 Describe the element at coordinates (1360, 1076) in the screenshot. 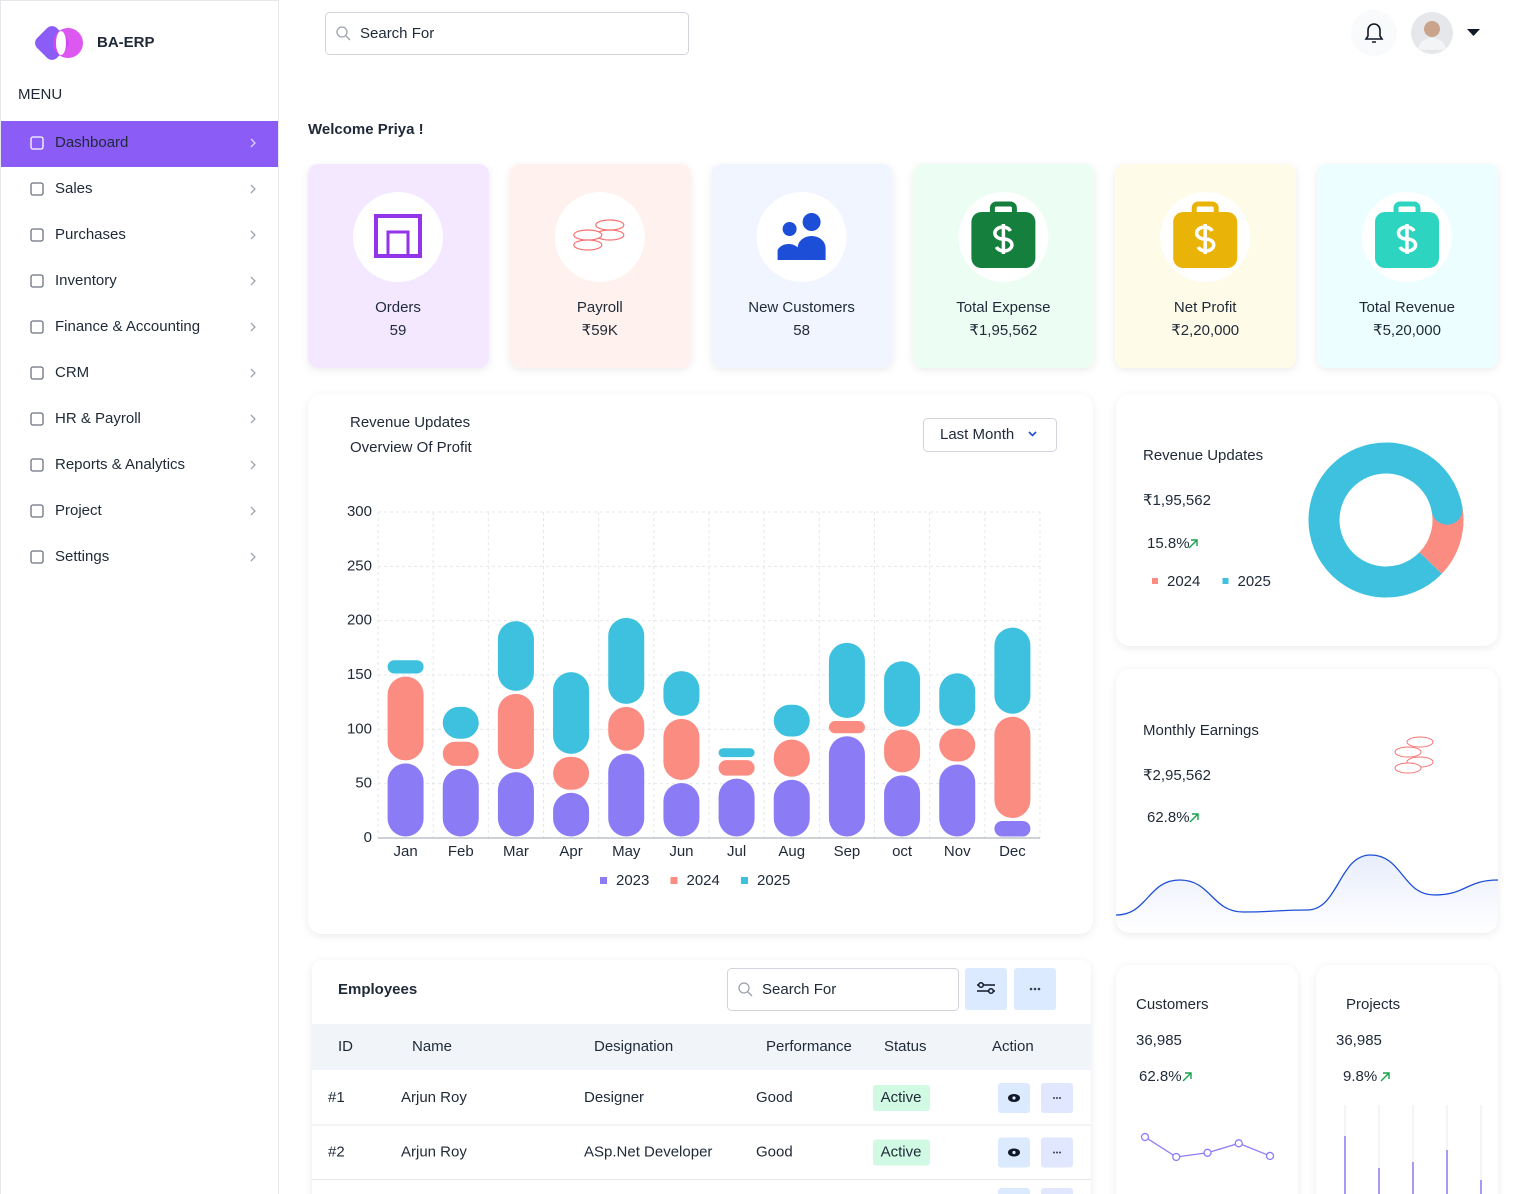

I see `card-change: 9.8%` at that location.